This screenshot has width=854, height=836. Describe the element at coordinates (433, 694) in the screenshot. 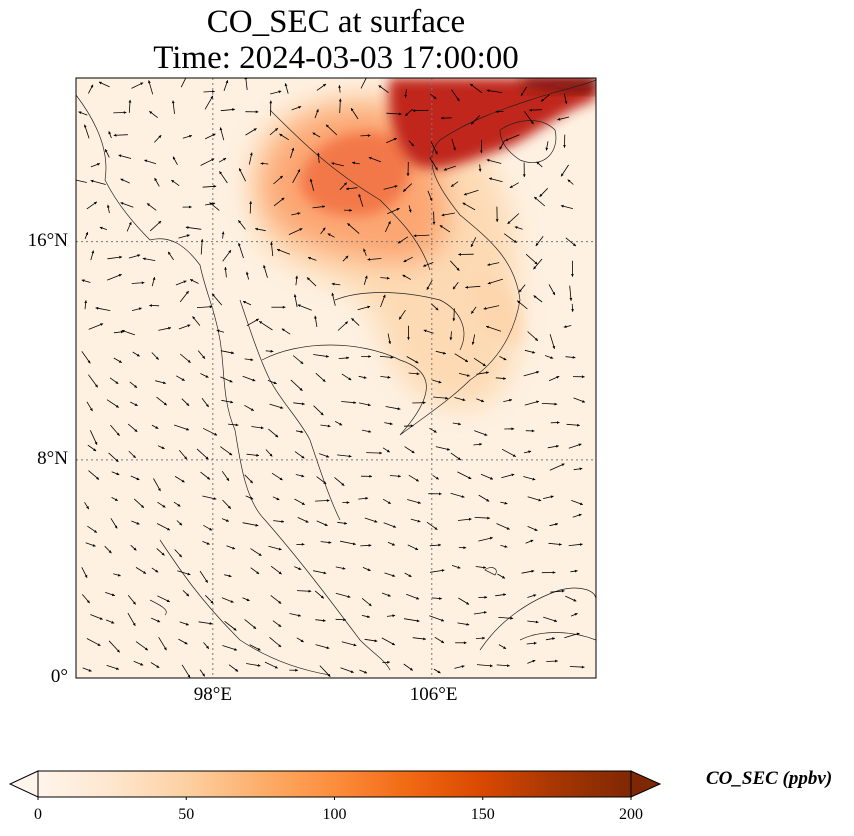

I see `lon-tick-label-106: 106°E` at that location.